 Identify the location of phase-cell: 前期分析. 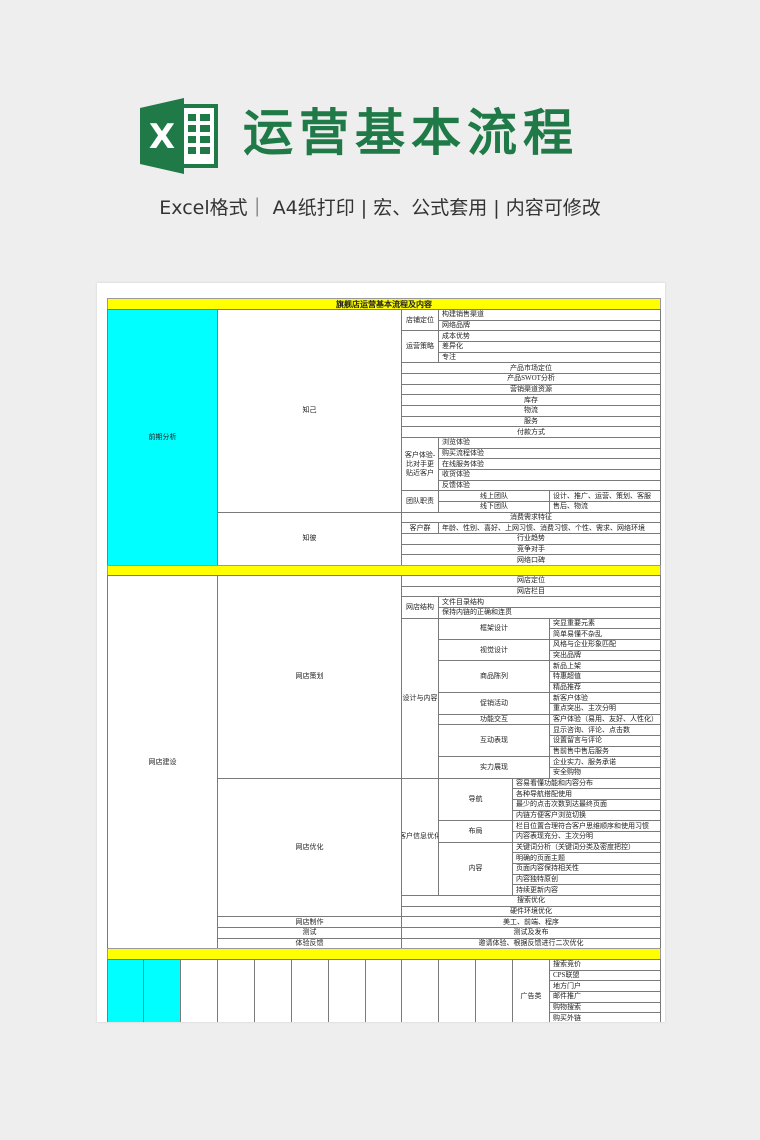
(162, 437).